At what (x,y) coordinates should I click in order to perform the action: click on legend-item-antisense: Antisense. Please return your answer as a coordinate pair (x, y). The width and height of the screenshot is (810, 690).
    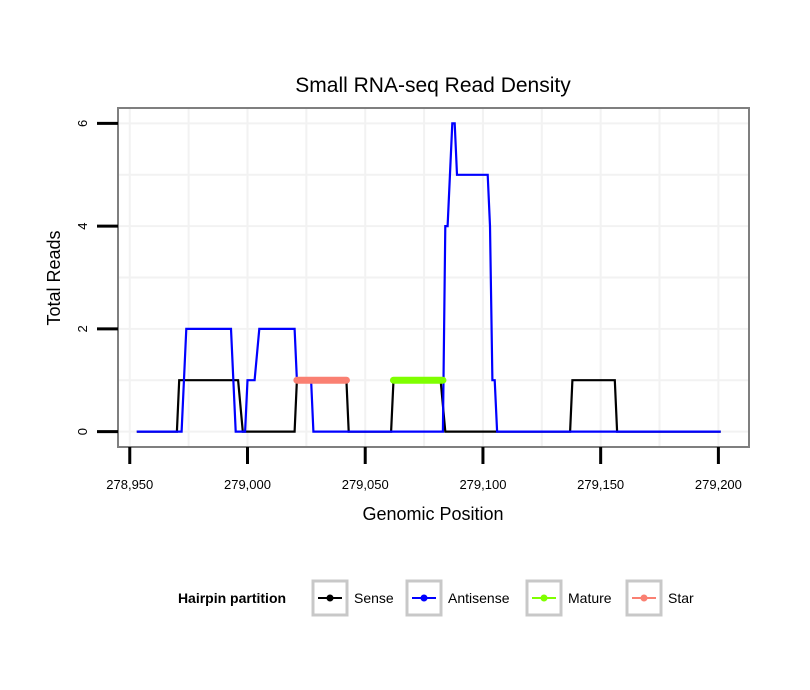
    Looking at the image, I should click on (457, 598).